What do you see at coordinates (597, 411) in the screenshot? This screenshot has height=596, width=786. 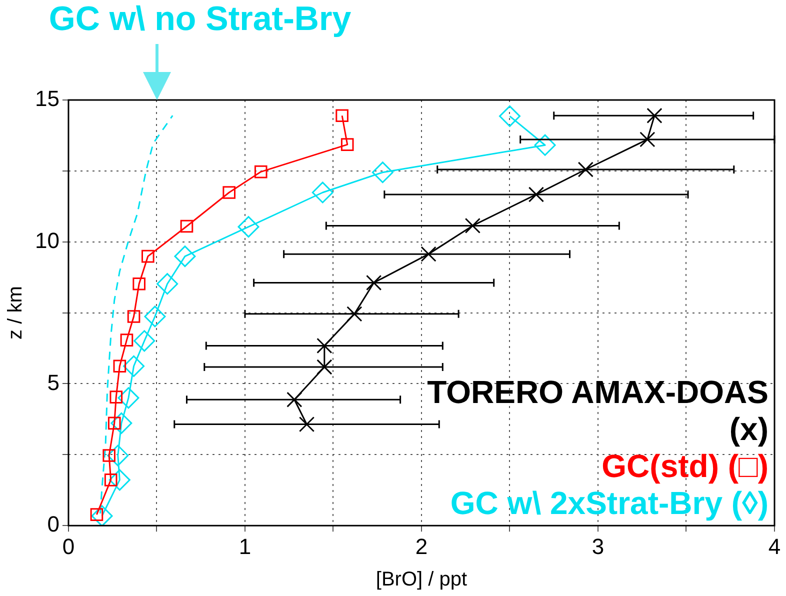 I see `text: TORERO AMAX-DOAS (x)` at bounding box center [597, 411].